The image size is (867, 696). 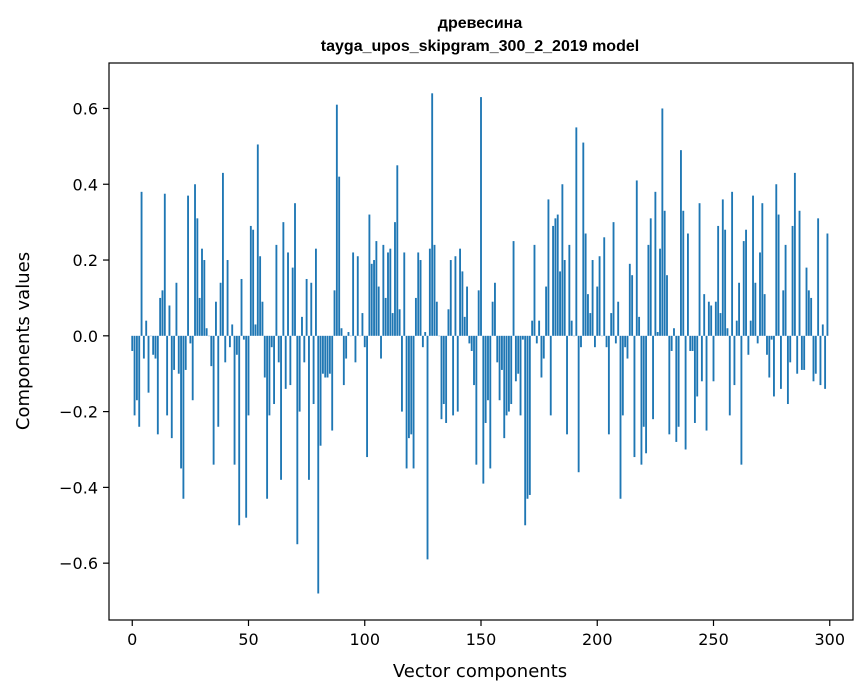 I want to click on x-tick-label: 300, so click(x=829, y=639).